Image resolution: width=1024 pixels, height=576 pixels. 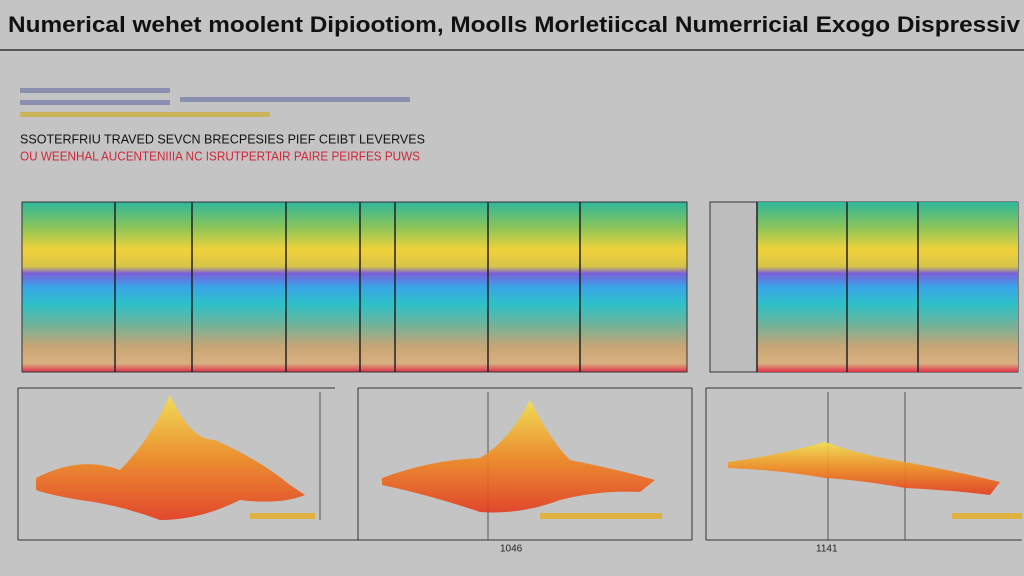 I want to click on axis-label: 1046, so click(x=511, y=549).